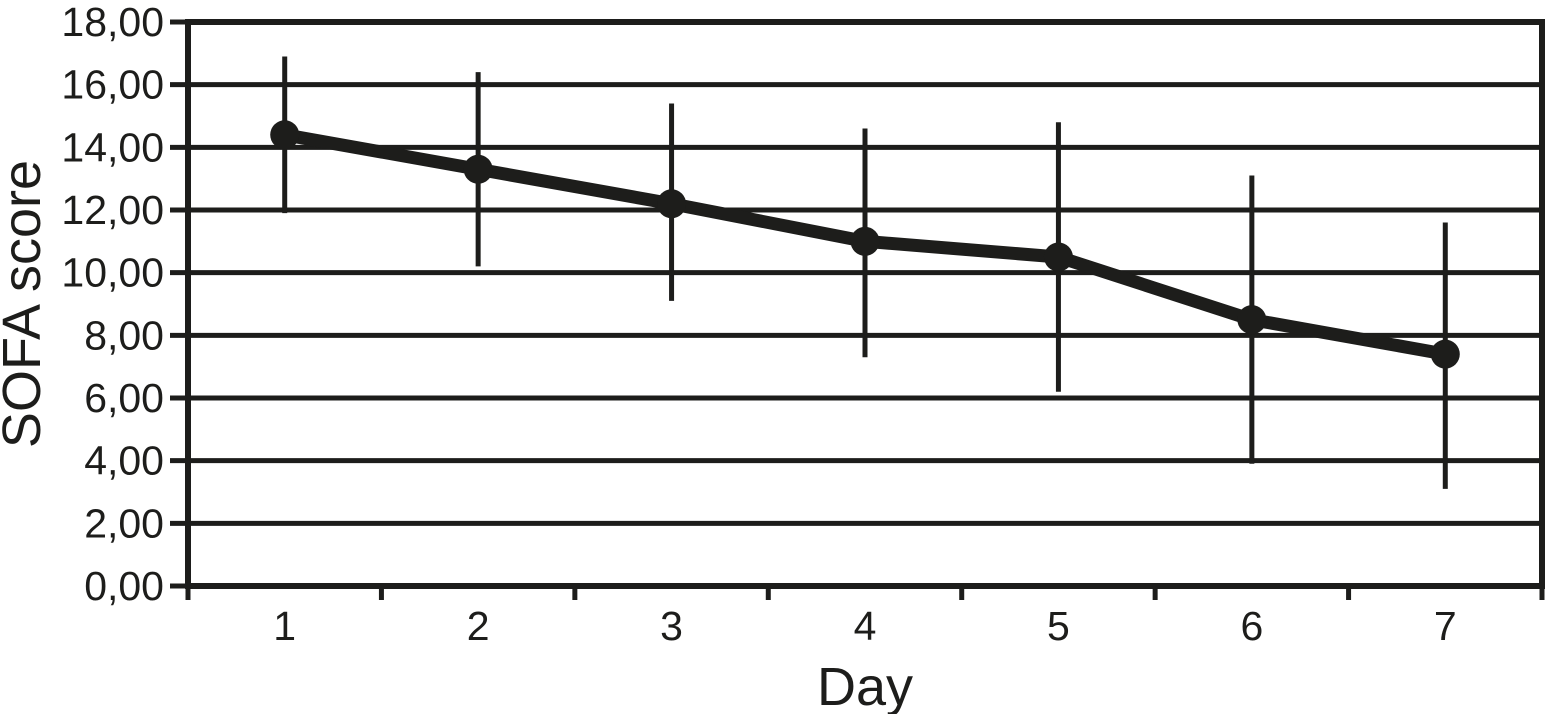 Image resolution: width=1545 pixels, height=714 pixels. What do you see at coordinates (478, 626) in the screenshot?
I see `x-tick-label: 2` at bounding box center [478, 626].